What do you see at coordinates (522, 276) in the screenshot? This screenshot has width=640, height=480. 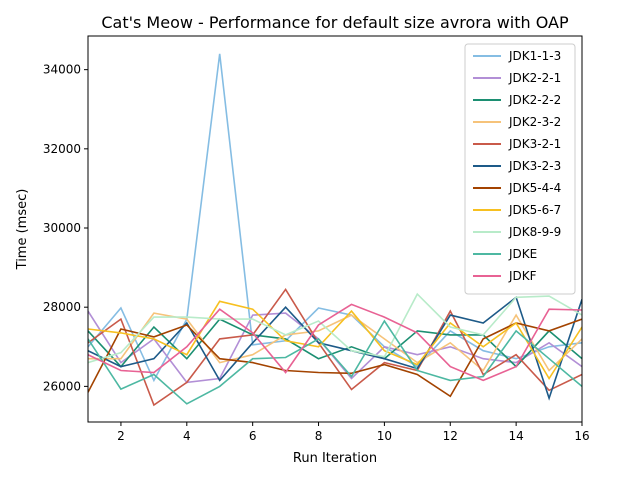 I see `legend-label: JDKF` at bounding box center [522, 276].